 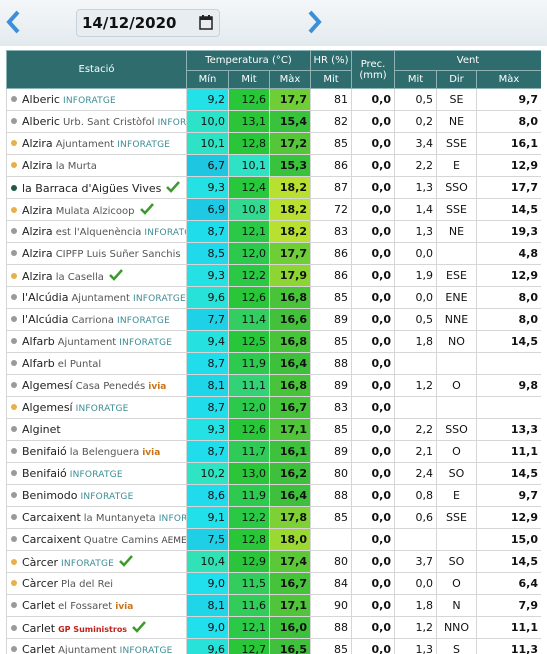 What do you see at coordinates (92, 188) in the screenshot?
I see `station-name: la Barraca d'Aigües Vives` at bounding box center [92, 188].